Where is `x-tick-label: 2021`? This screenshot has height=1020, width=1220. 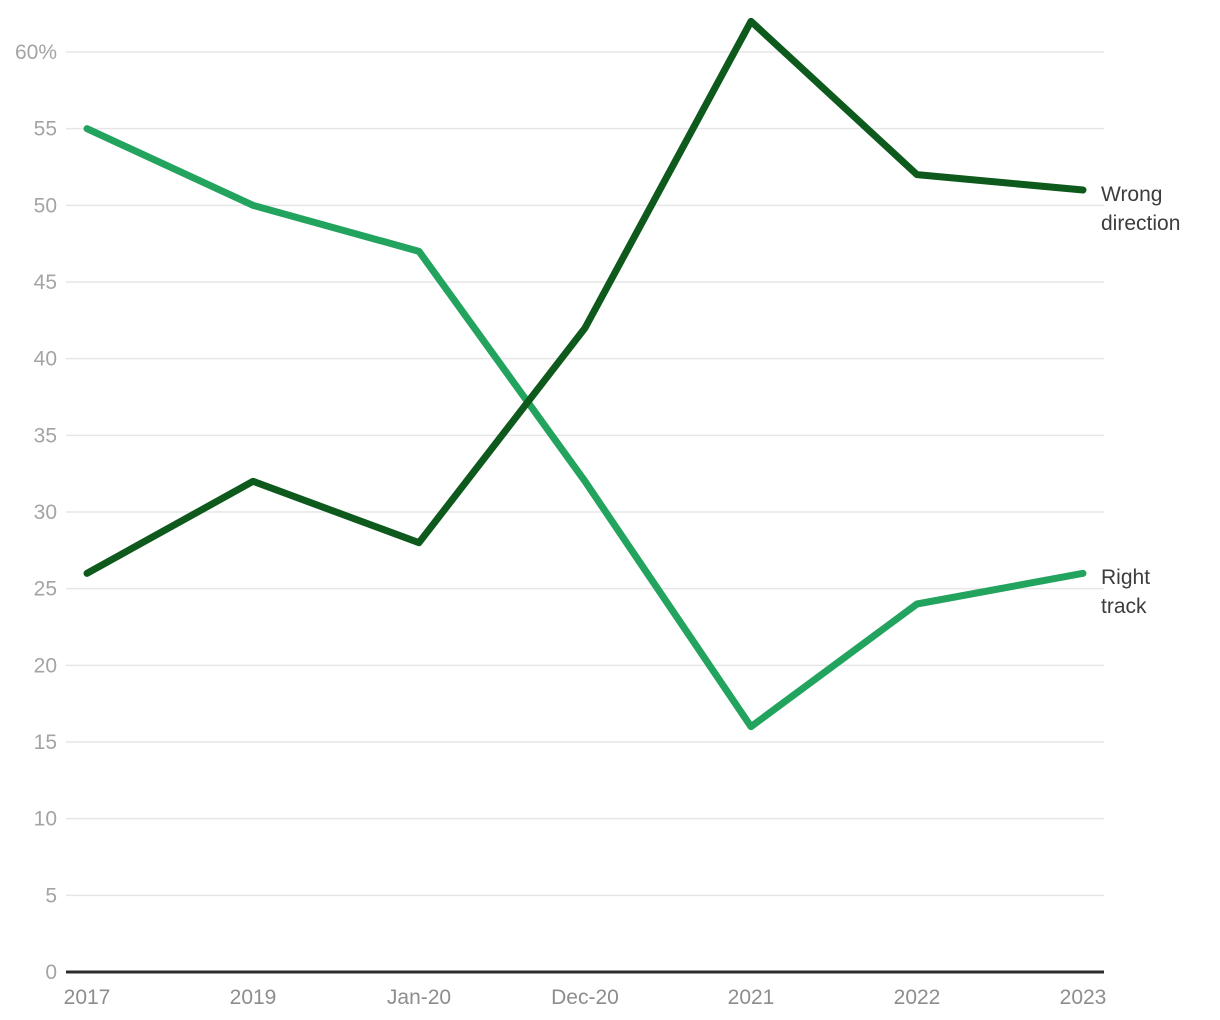 x-tick-label: 2021 is located at coordinates (751, 997).